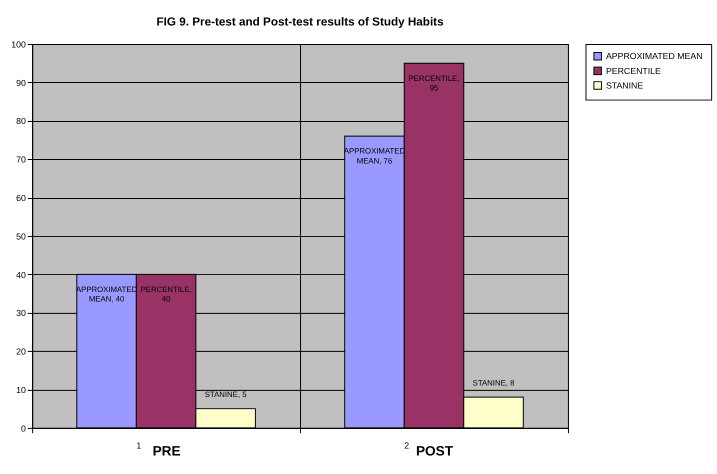  What do you see at coordinates (21, 313) in the screenshot?
I see `y-tick-label: 30` at bounding box center [21, 313].